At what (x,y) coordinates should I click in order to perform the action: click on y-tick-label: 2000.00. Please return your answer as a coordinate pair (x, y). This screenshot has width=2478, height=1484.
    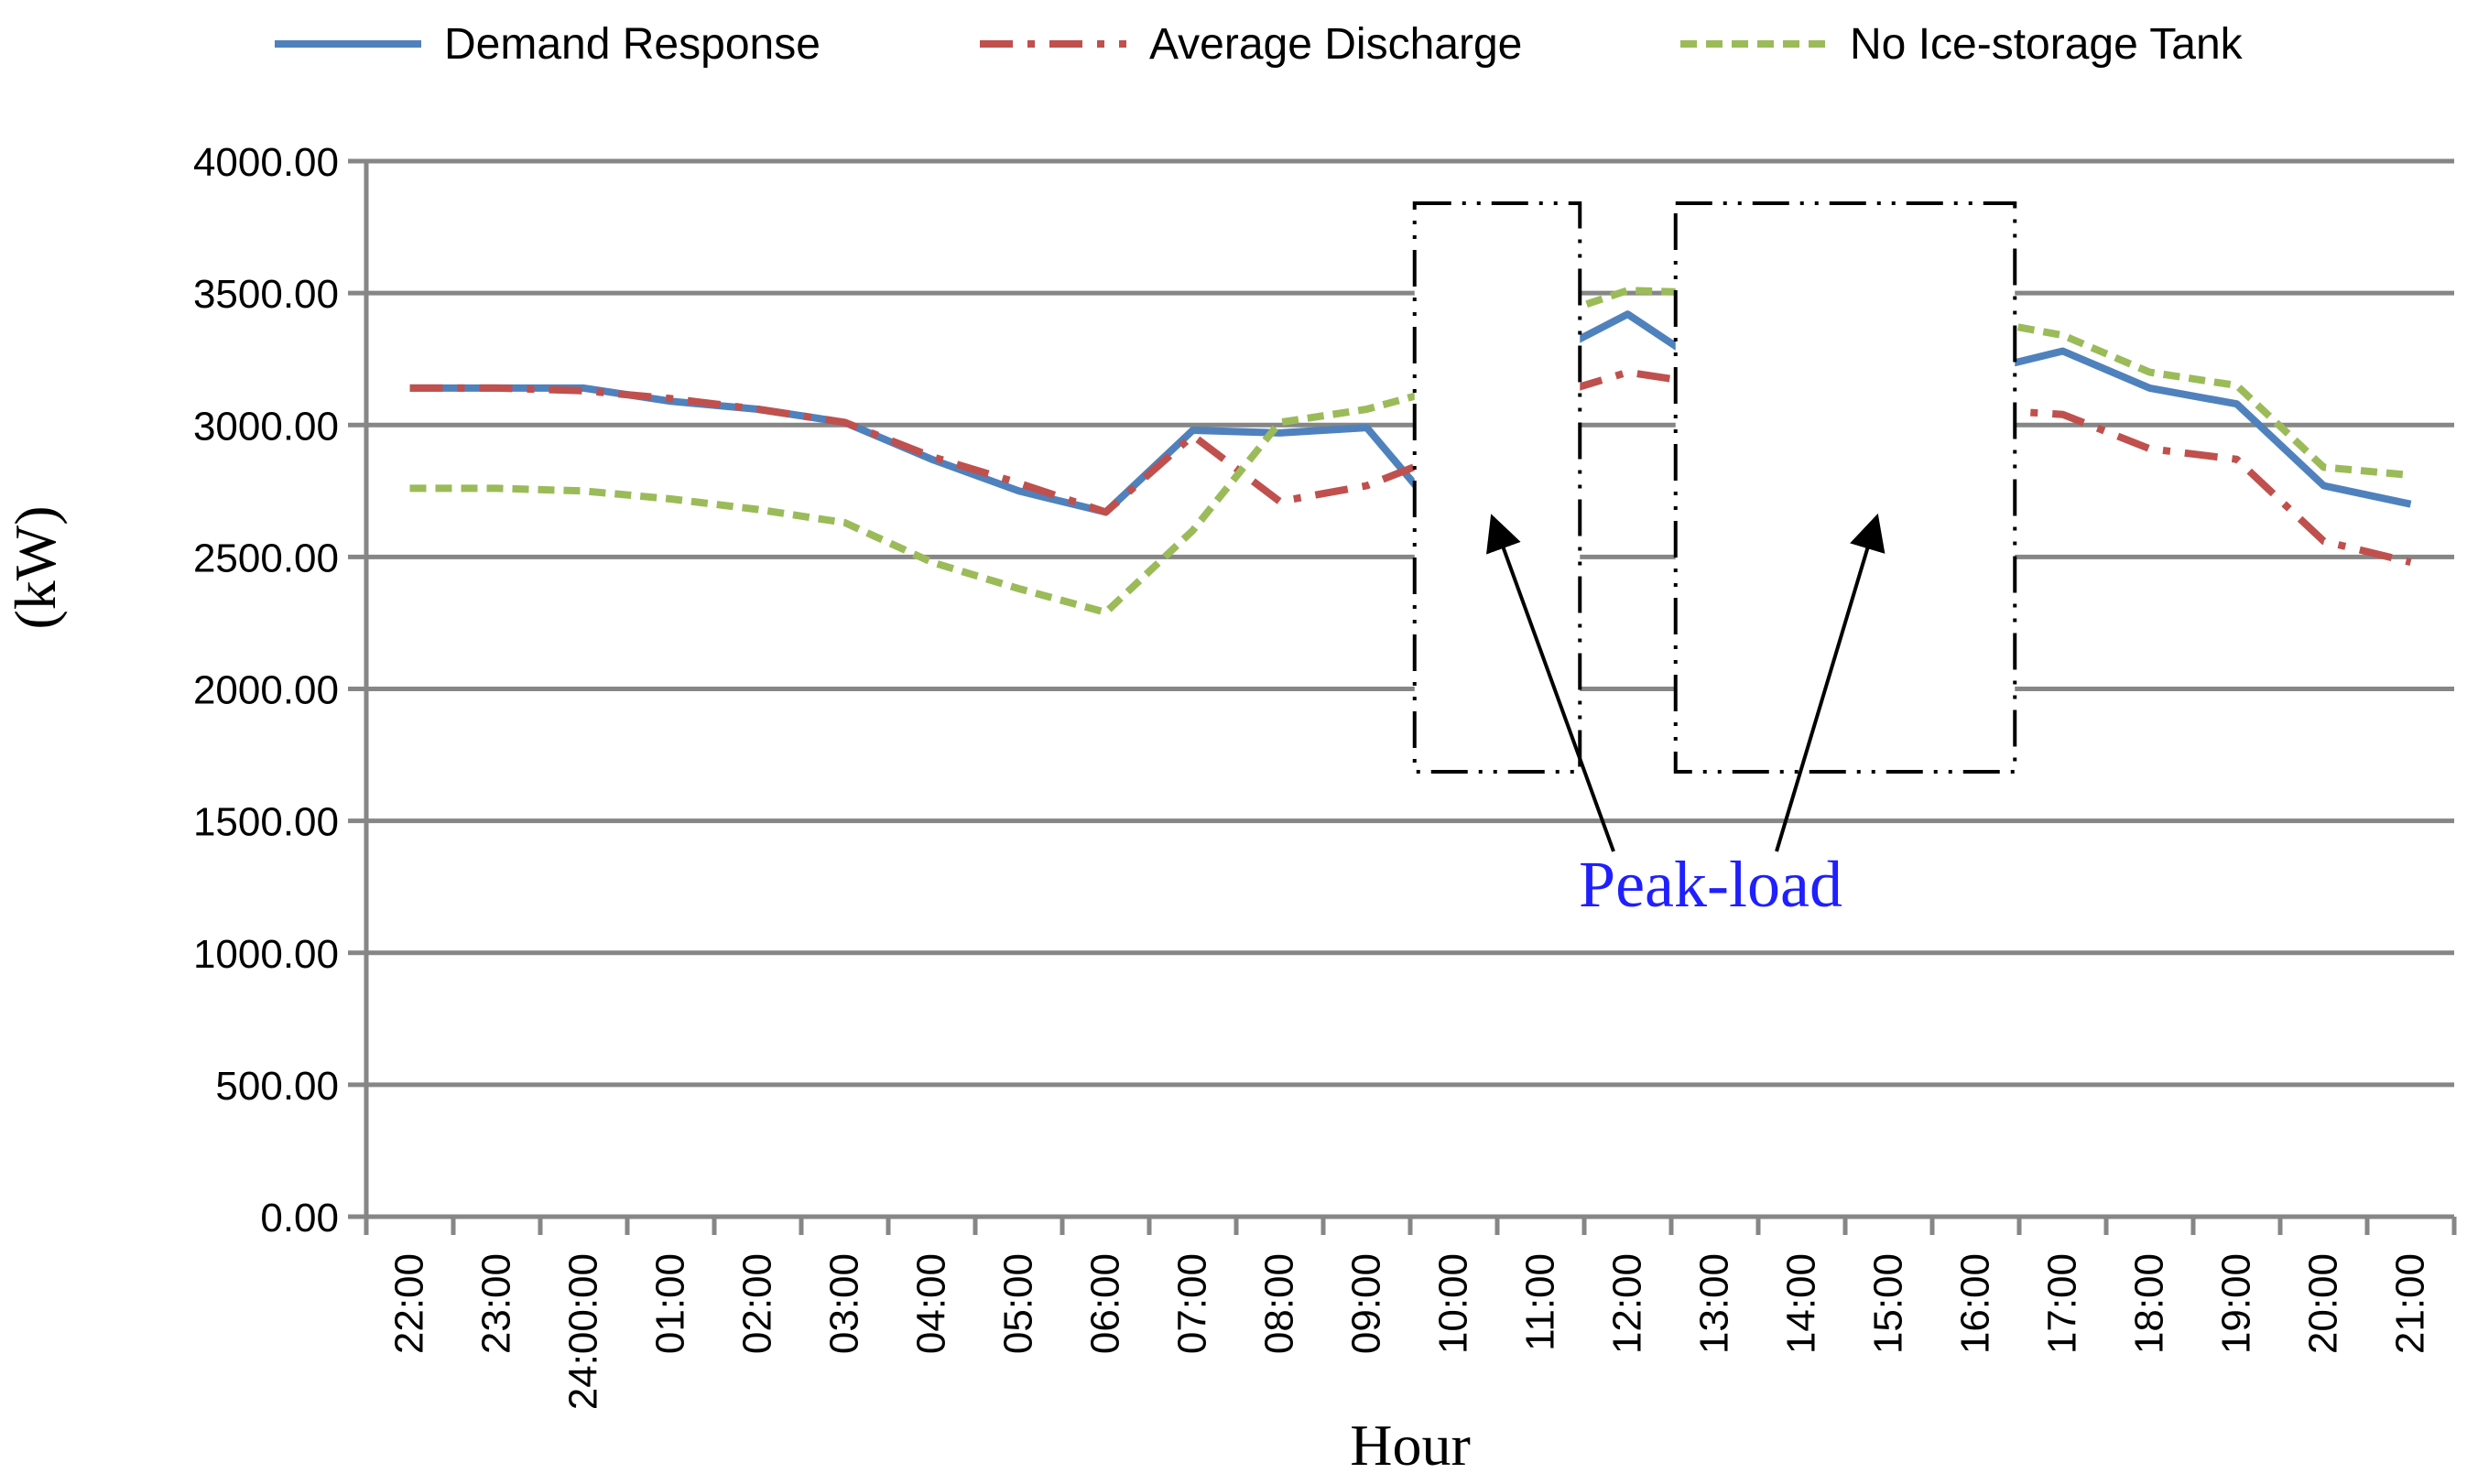
    Looking at the image, I should click on (266, 690).